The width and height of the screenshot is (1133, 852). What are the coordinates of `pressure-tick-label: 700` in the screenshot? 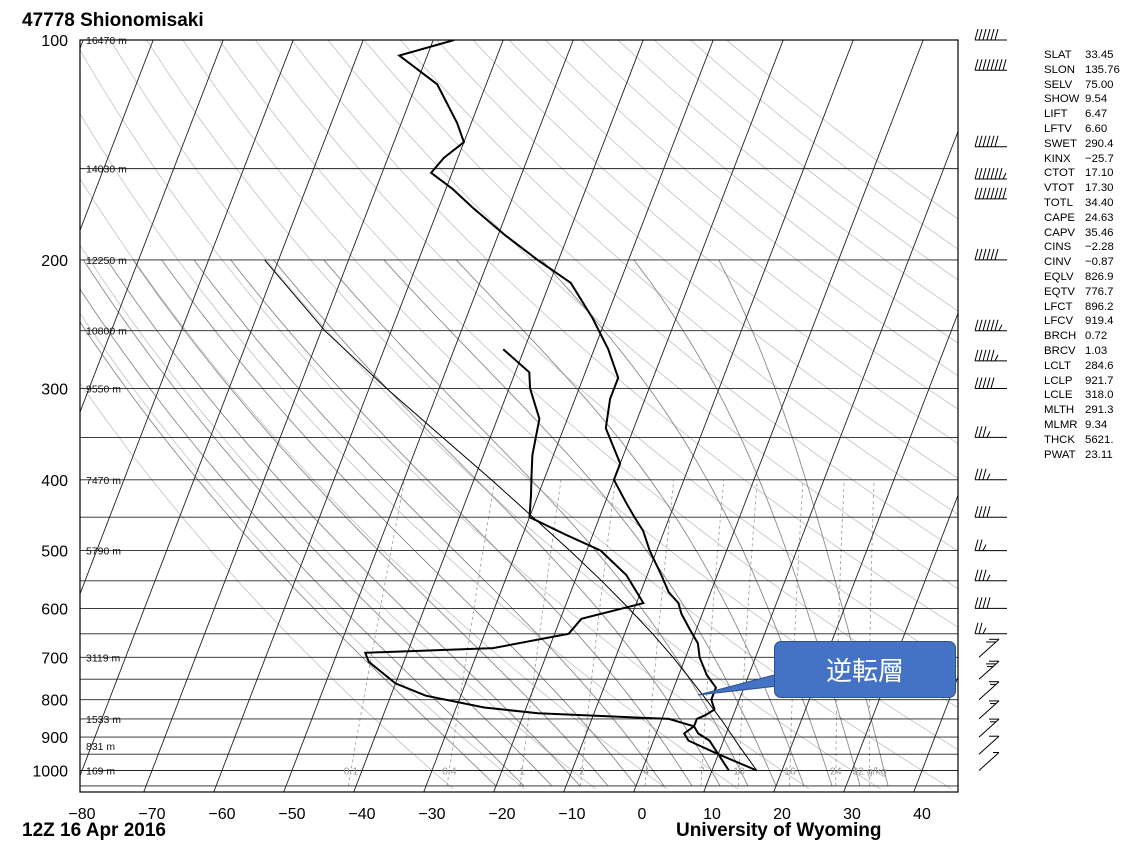 It's located at (54, 658).